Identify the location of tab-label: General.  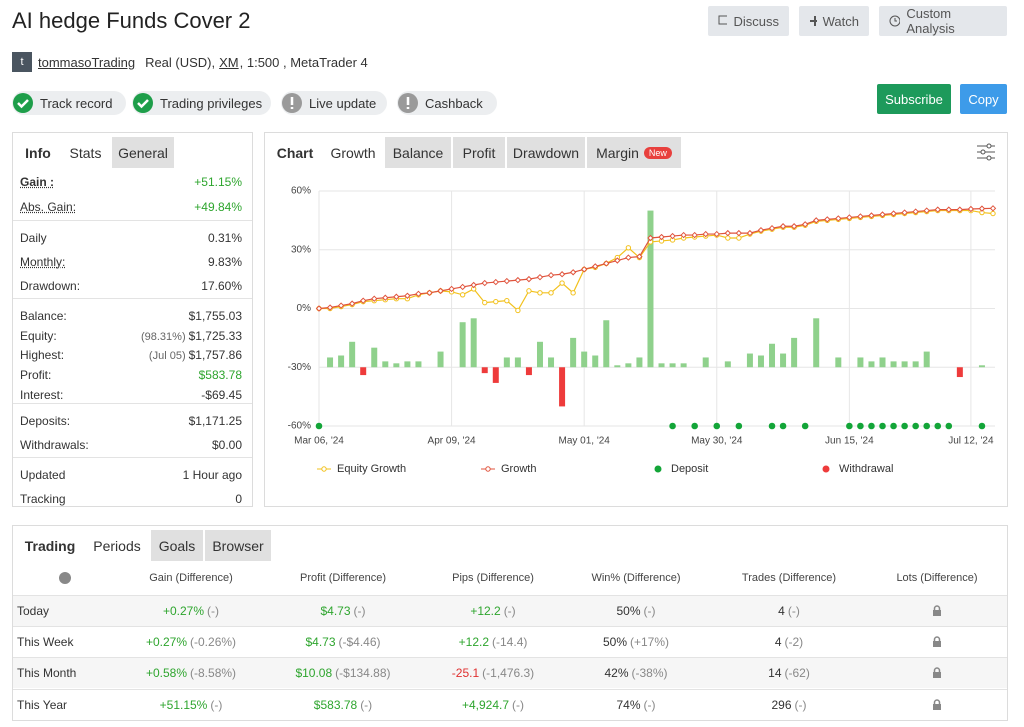
(143, 153).